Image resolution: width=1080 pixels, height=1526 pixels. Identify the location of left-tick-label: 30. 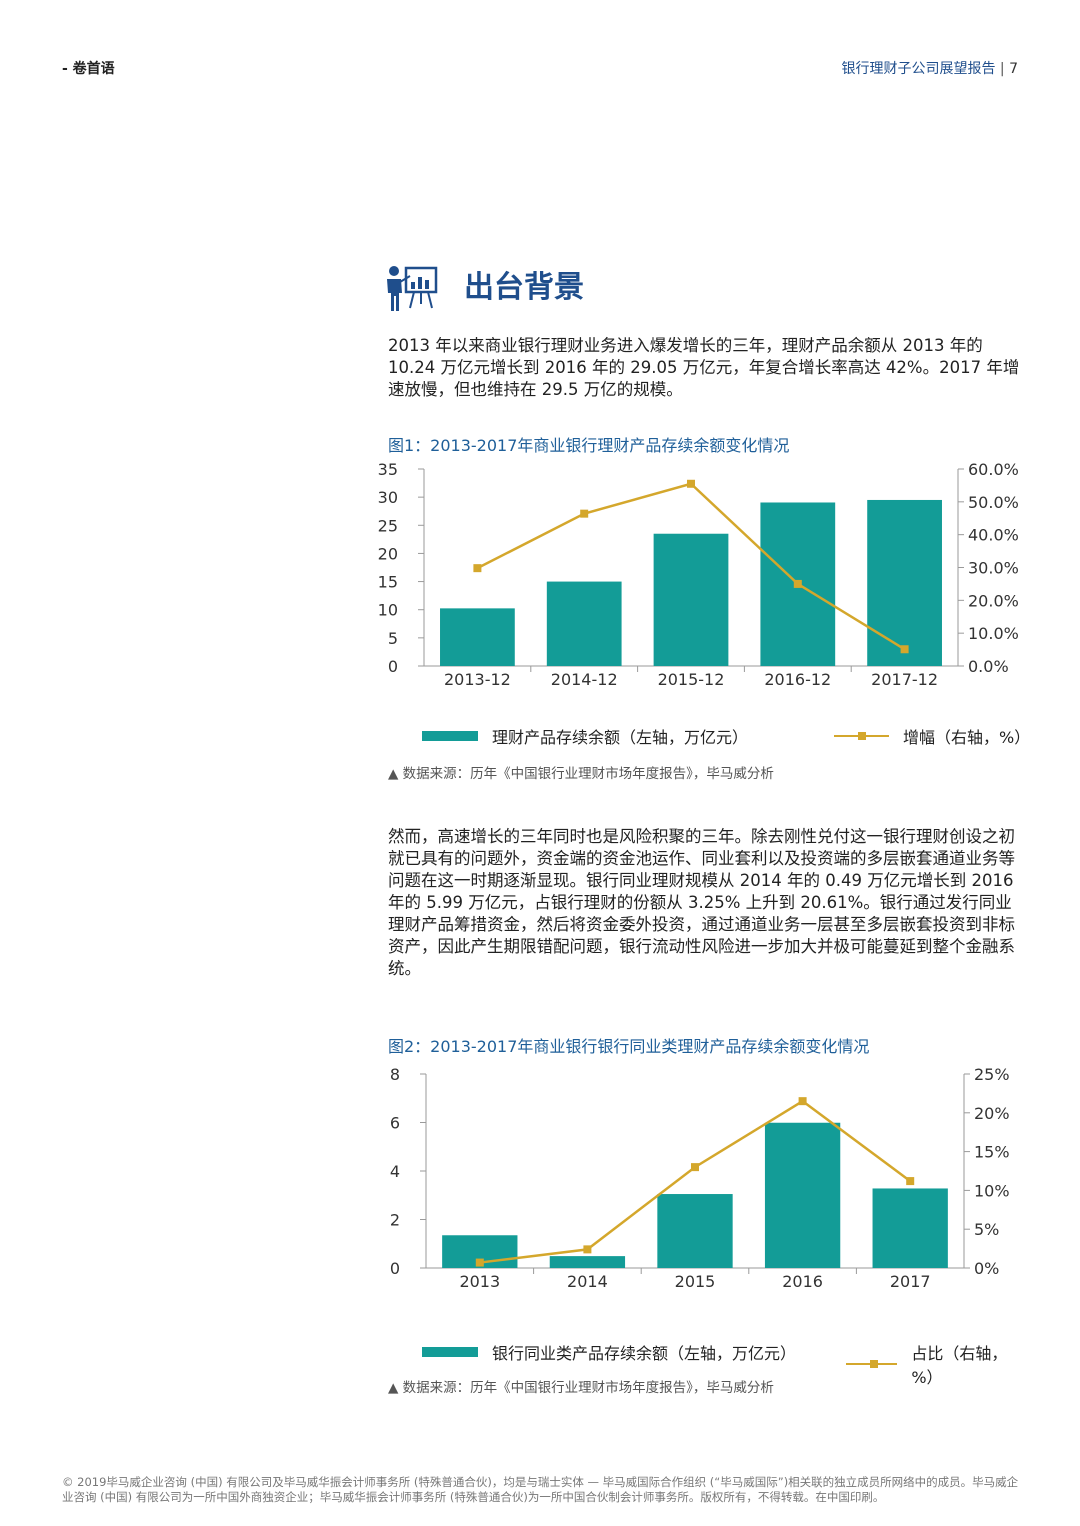
(388, 497).